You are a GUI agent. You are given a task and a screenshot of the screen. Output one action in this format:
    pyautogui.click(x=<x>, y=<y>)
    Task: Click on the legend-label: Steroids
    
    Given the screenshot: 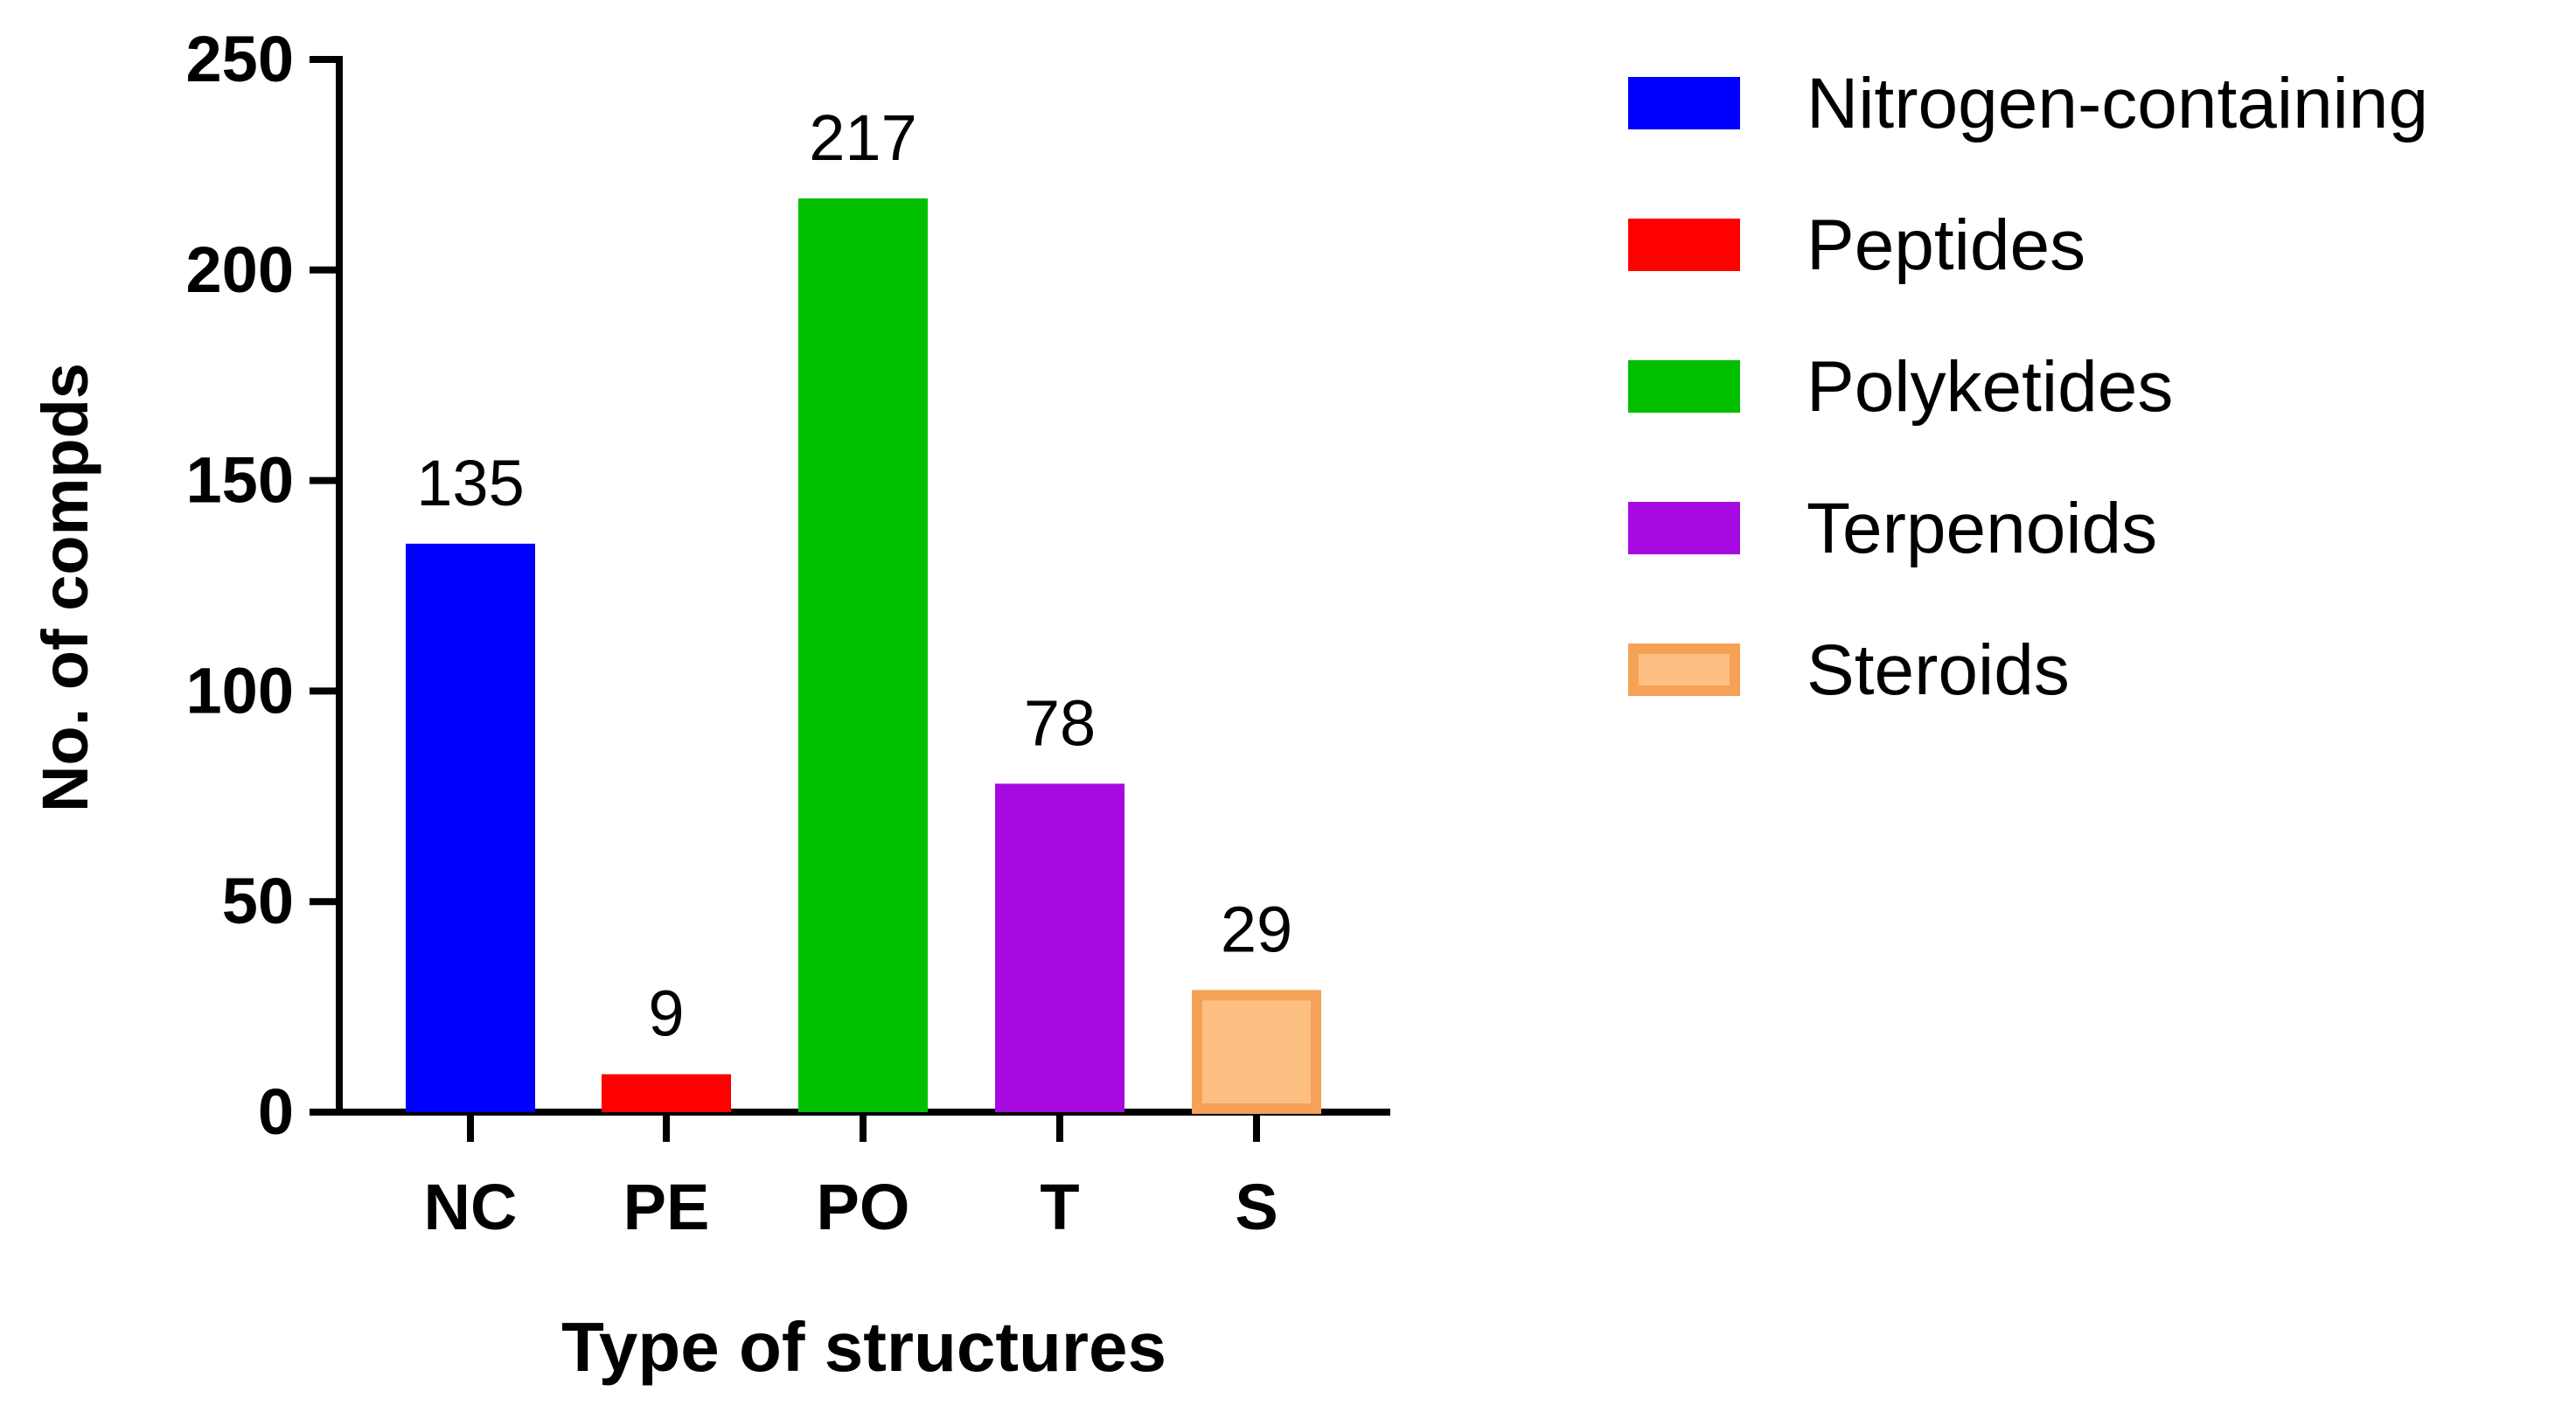 What is the action you would take?
    pyautogui.click(x=1938, y=670)
    